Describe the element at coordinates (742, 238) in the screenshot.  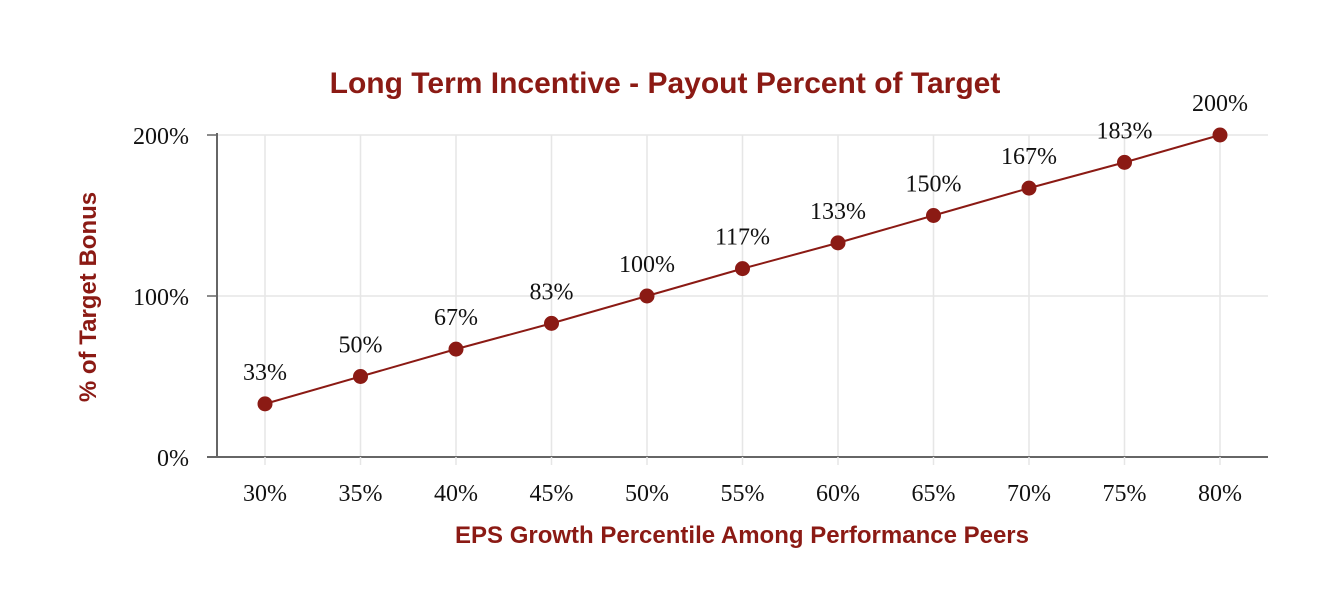
I see `data-label: 117%` at that location.